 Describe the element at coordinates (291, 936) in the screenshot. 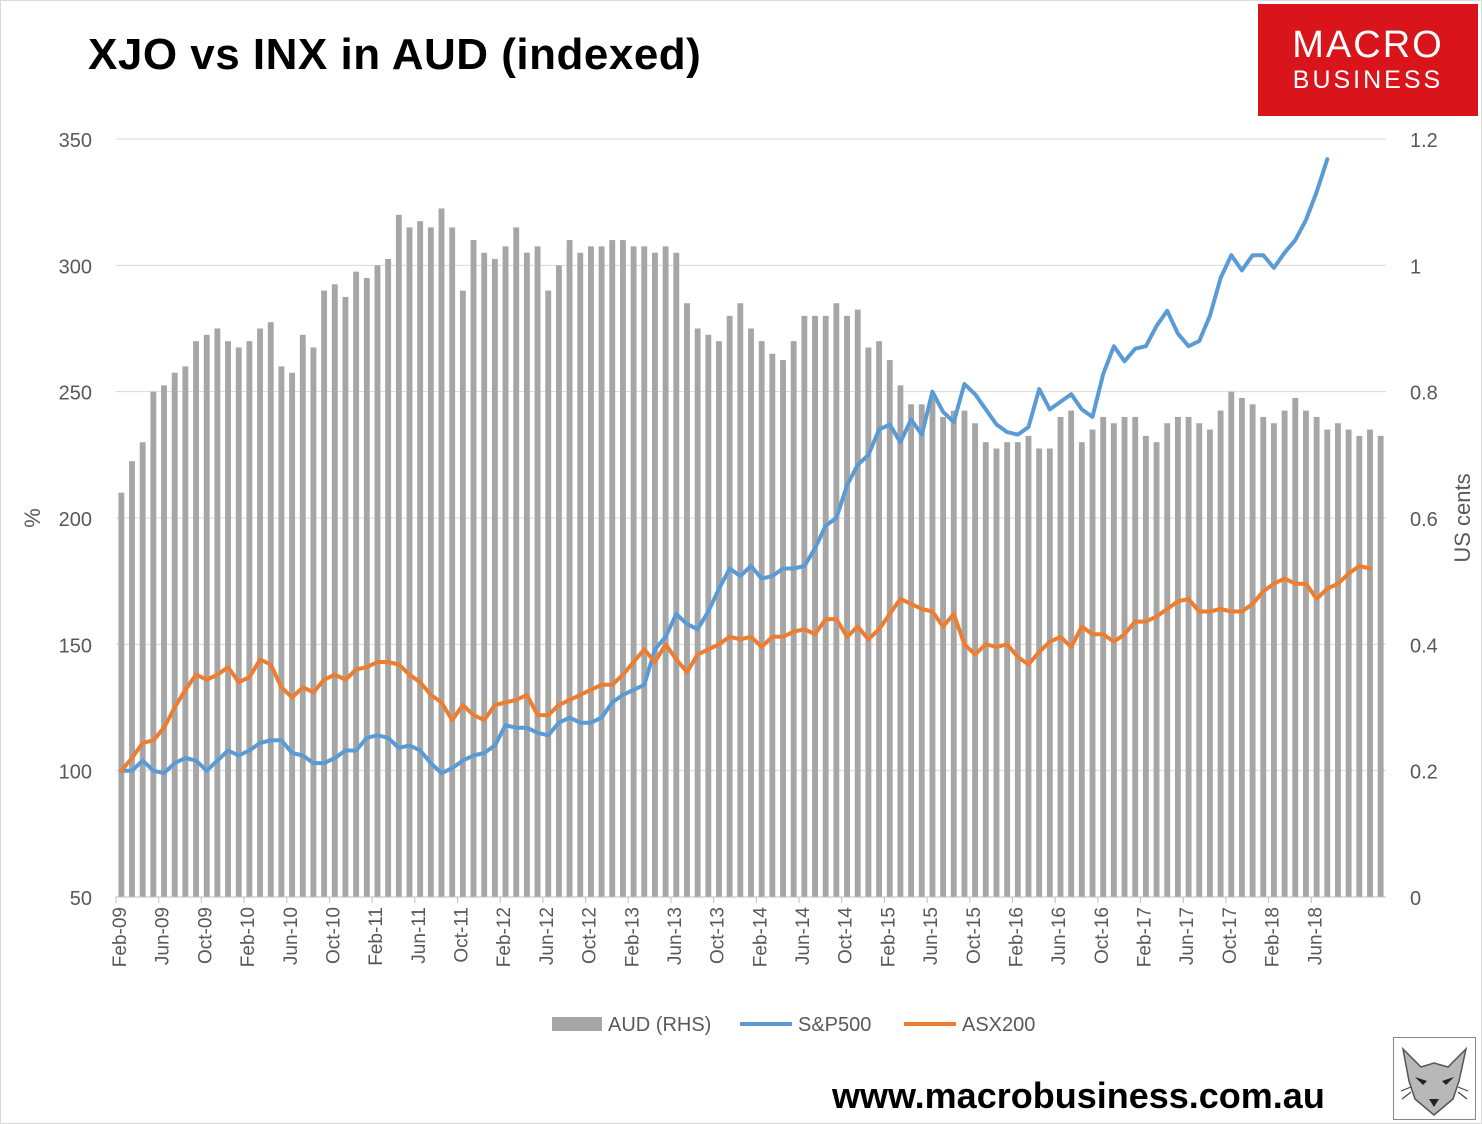

I see `x-tick-label: Jun-10` at that location.